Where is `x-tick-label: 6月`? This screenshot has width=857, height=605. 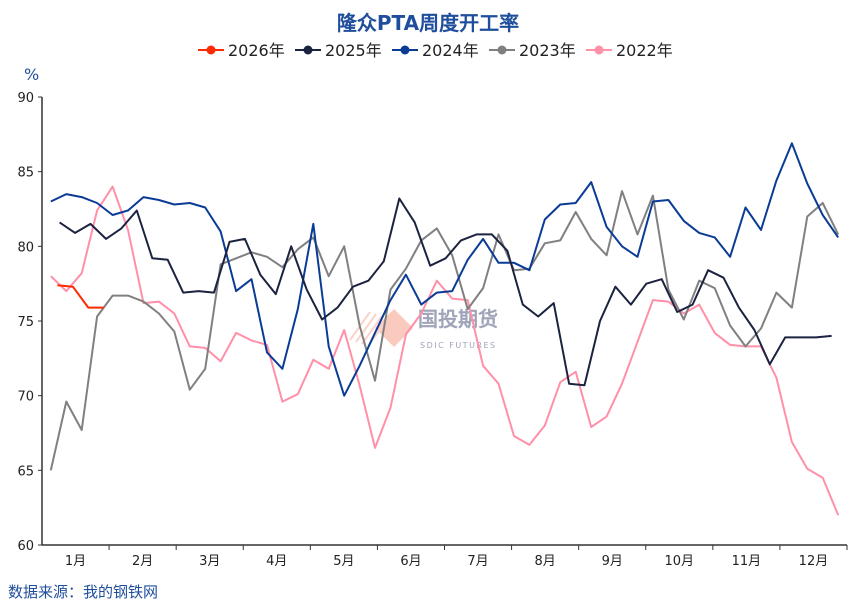 x-tick-label: 6月 is located at coordinates (410, 561).